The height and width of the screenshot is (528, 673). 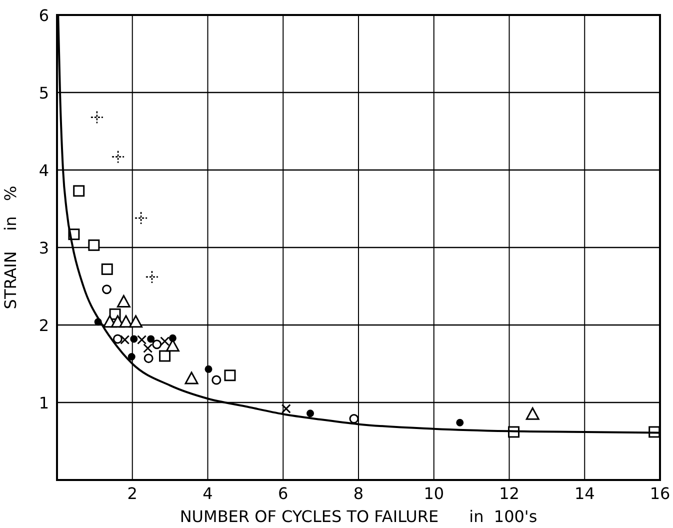 I want to click on x-tick-label: 6, so click(x=283, y=493).